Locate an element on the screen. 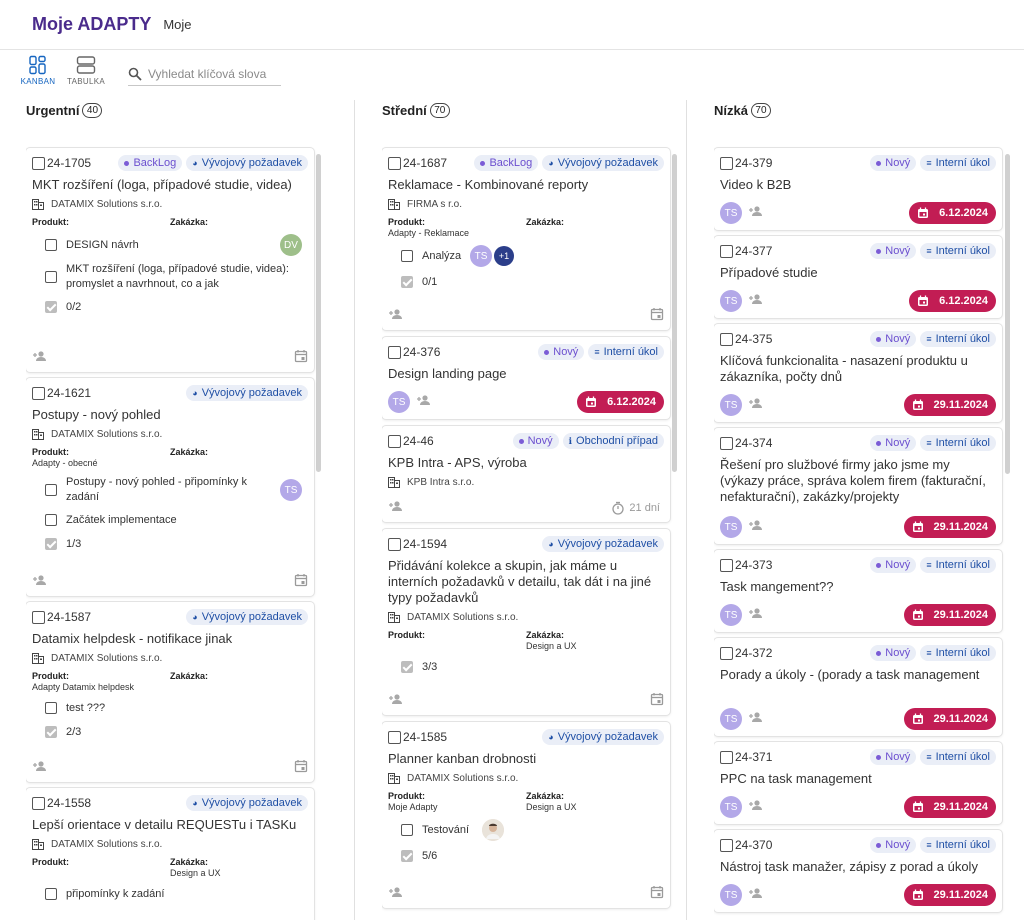 This screenshot has height=920, width=1024. card-id: 24-370 is located at coordinates (754, 845).